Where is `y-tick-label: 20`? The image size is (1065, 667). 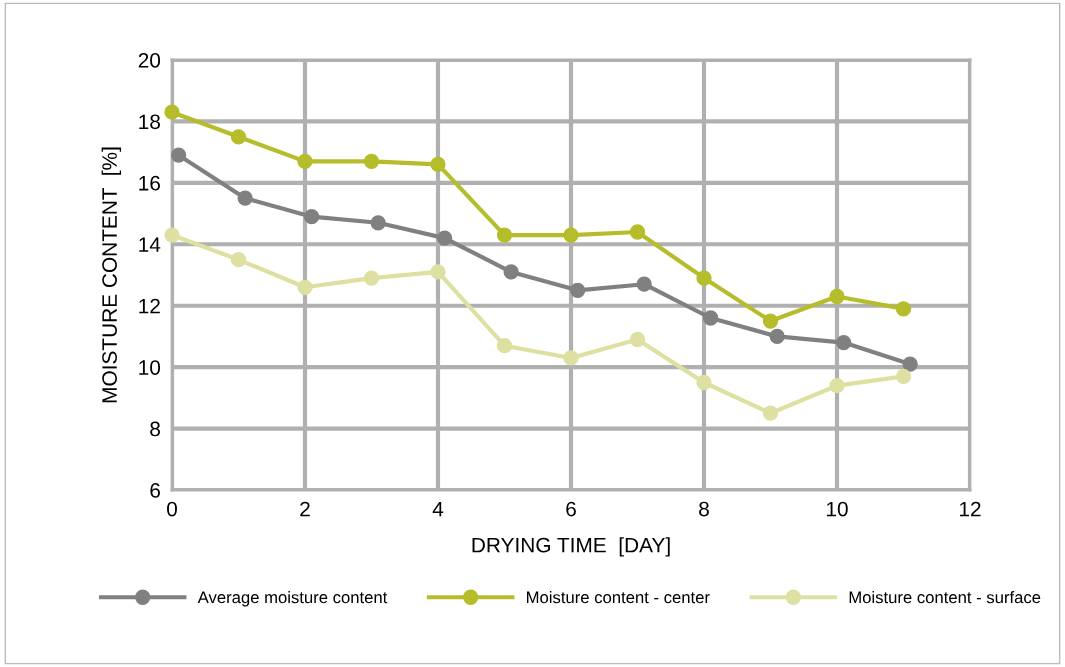 y-tick-label: 20 is located at coordinates (149, 60).